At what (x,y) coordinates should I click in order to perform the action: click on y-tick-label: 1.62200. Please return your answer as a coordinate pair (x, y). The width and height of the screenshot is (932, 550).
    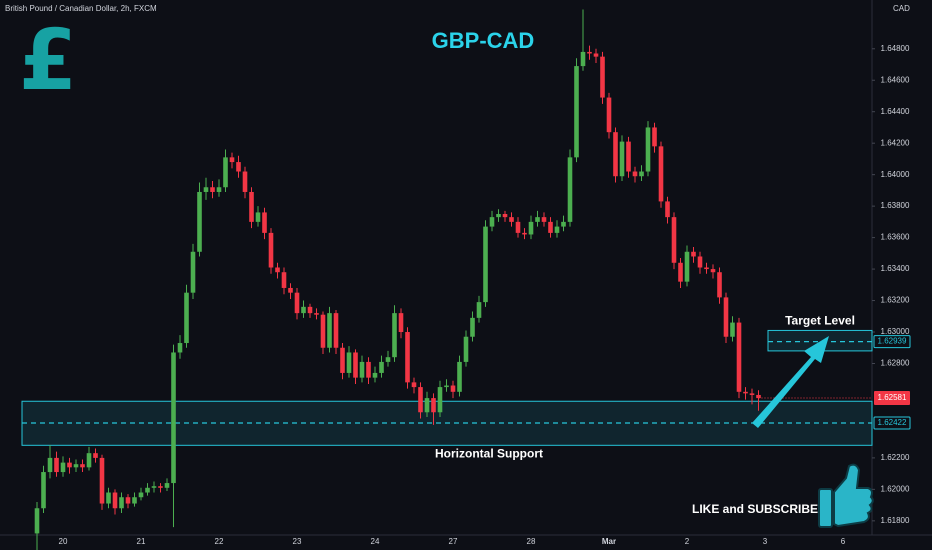
    Looking at the image, I should click on (895, 457).